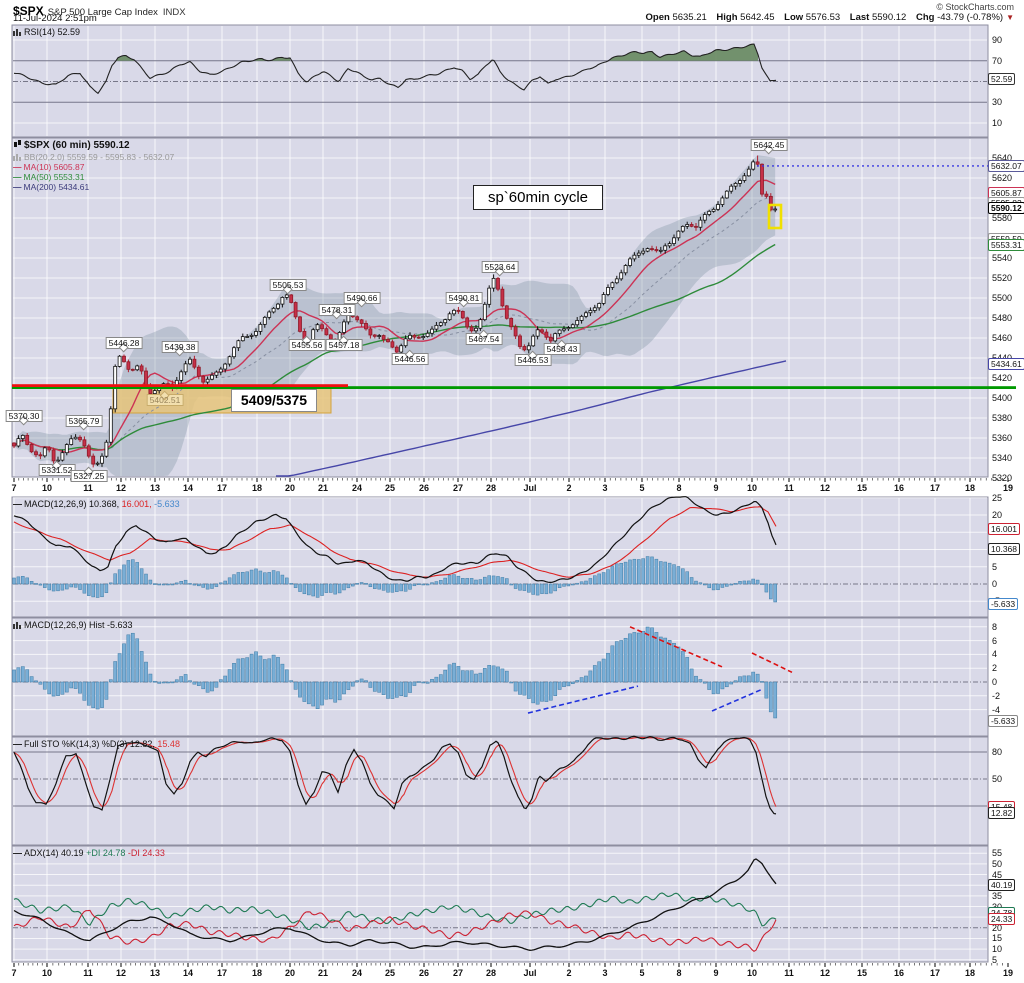 The image size is (1024, 983). Describe the element at coordinates (1002, 278) in the screenshot. I see `axis-tick-label: 5520` at that location.